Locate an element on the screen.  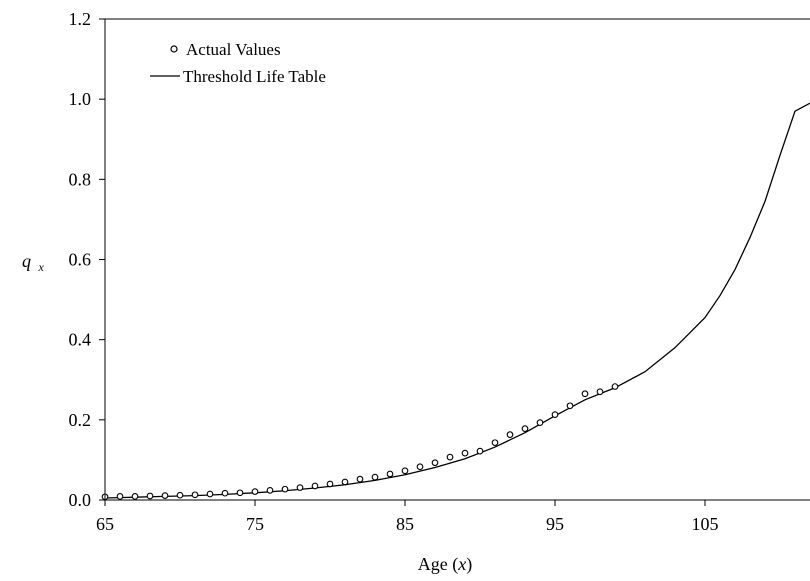
legend: Actual Values Threshold Life Table is located at coordinates (238, 63).